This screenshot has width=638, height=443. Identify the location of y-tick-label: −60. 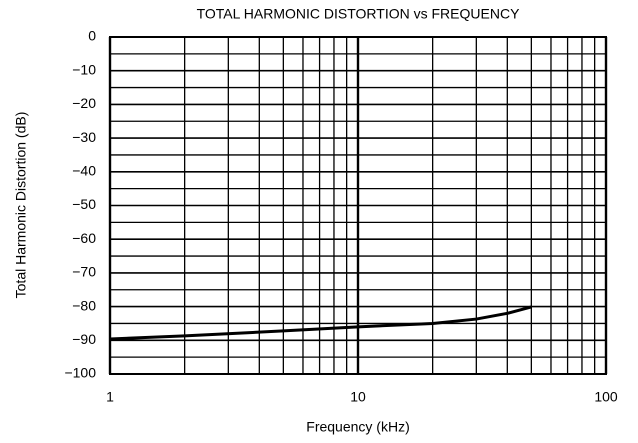
(84, 238).